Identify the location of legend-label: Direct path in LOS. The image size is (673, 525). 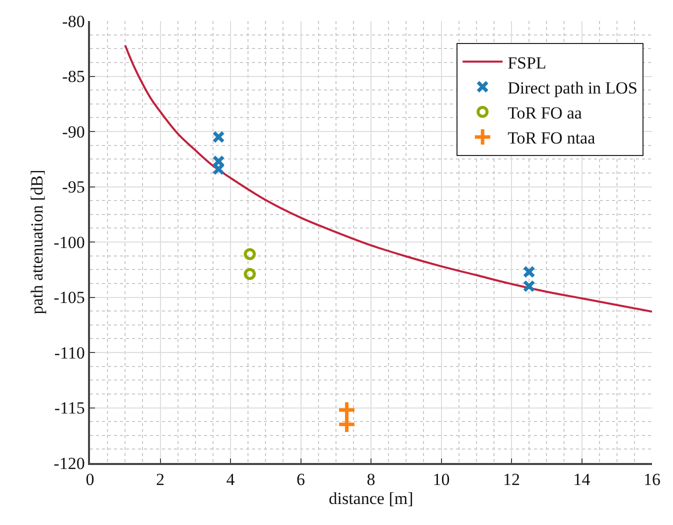
(573, 88).